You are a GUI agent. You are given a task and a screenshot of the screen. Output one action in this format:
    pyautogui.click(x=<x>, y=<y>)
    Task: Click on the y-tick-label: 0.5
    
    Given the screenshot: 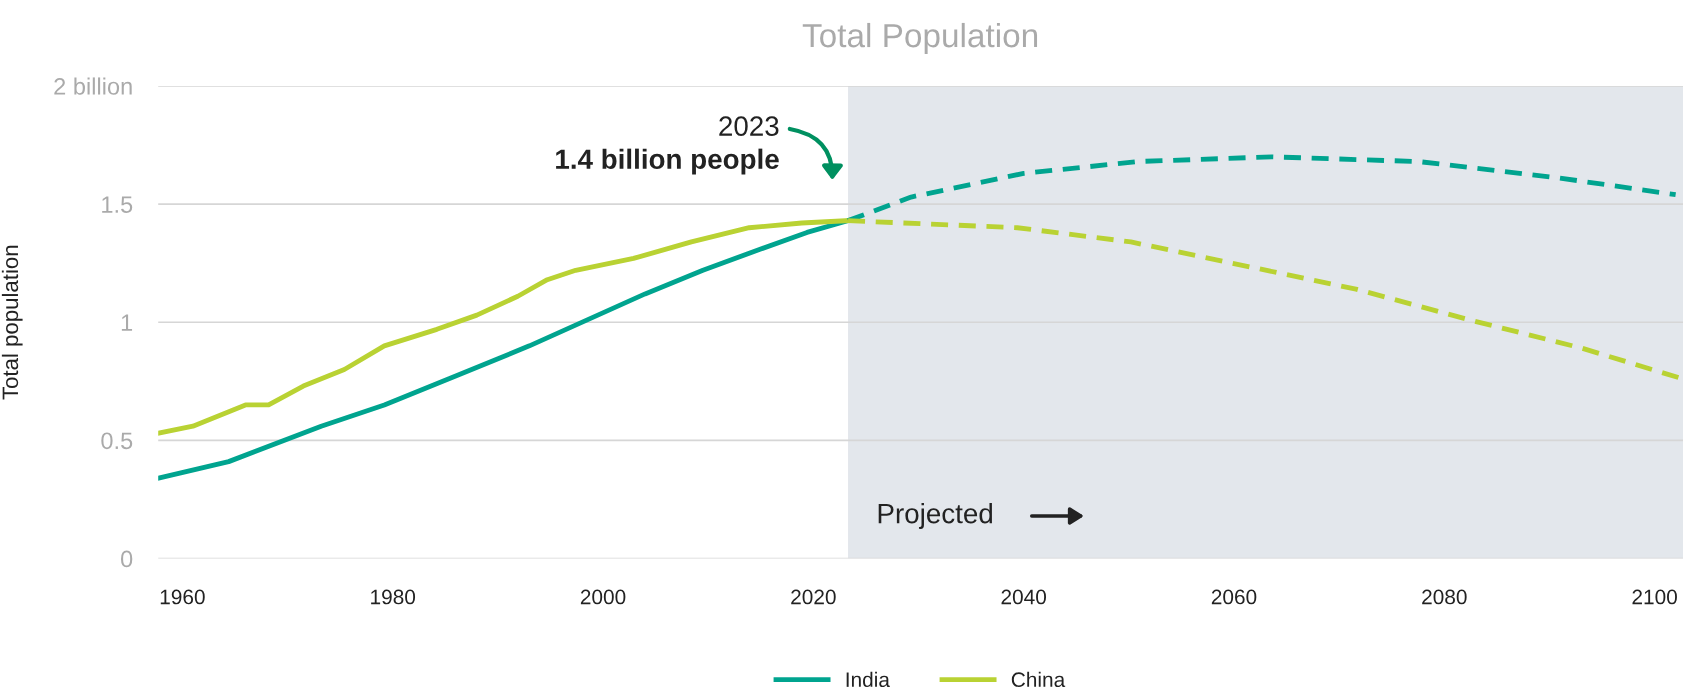 What is the action you would take?
    pyautogui.click(x=117, y=441)
    